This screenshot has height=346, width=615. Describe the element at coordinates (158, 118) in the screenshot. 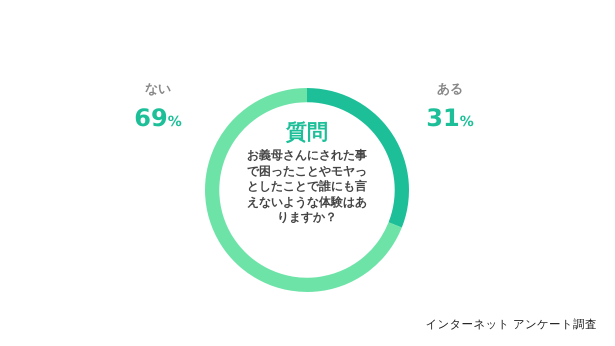

I see `data-label: 69%` at that location.